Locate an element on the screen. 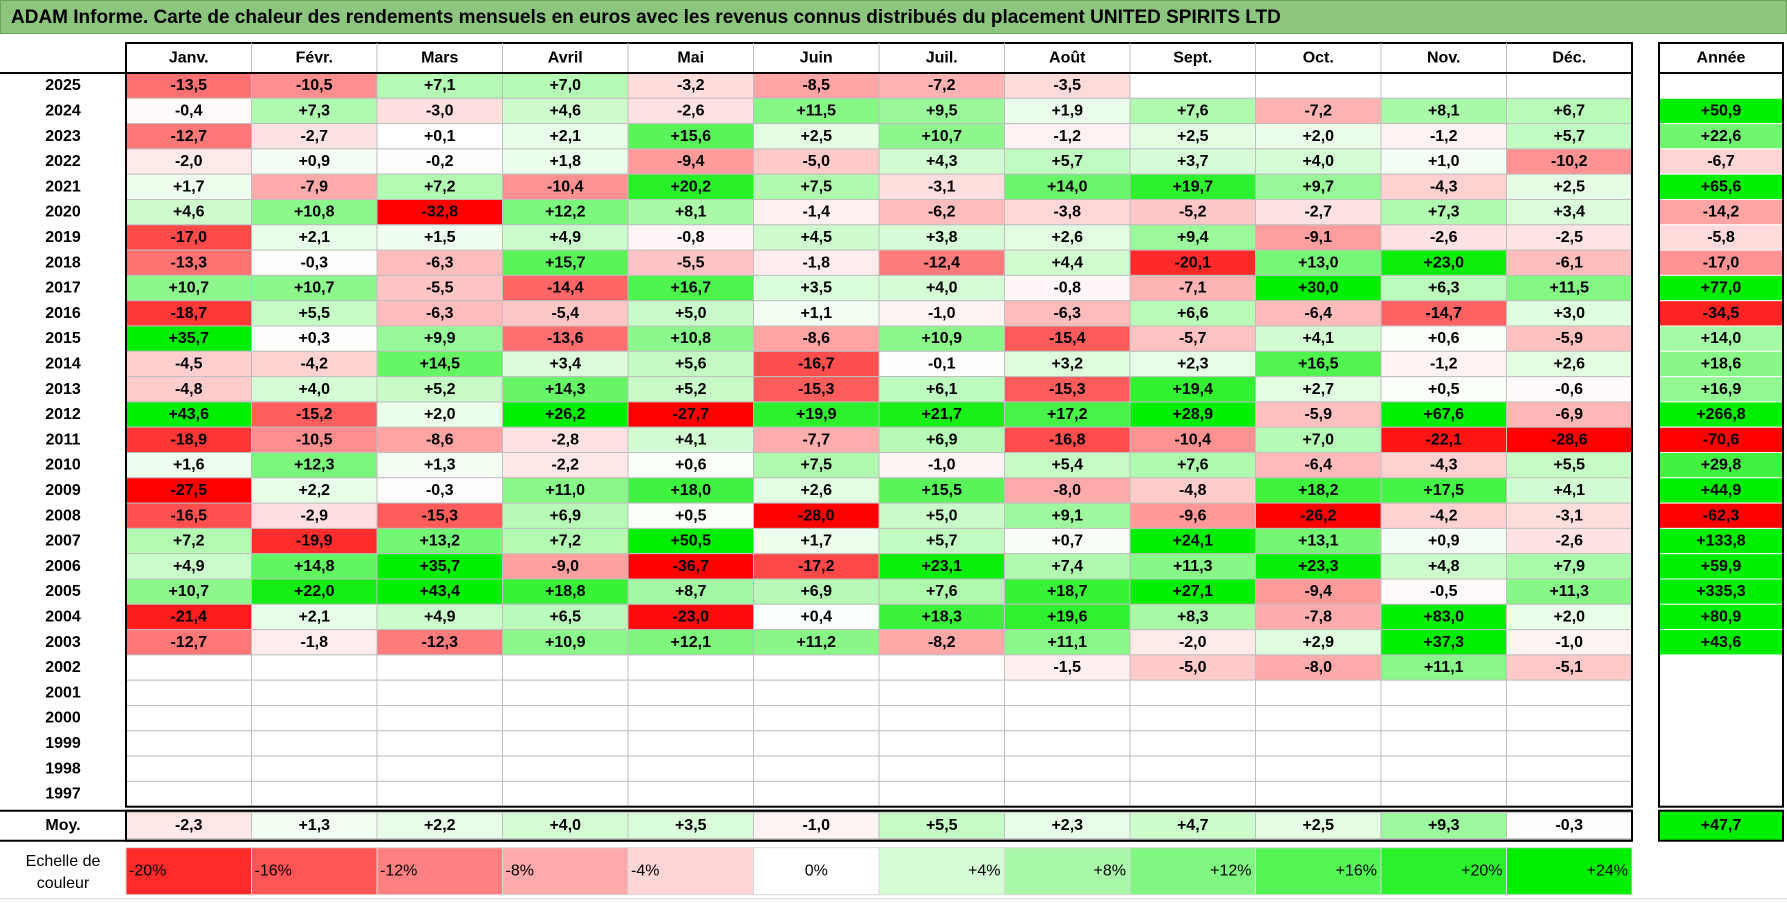 The width and height of the screenshot is (1787, 912). cell-value: +12,2 is located at coordinates (565, 212).